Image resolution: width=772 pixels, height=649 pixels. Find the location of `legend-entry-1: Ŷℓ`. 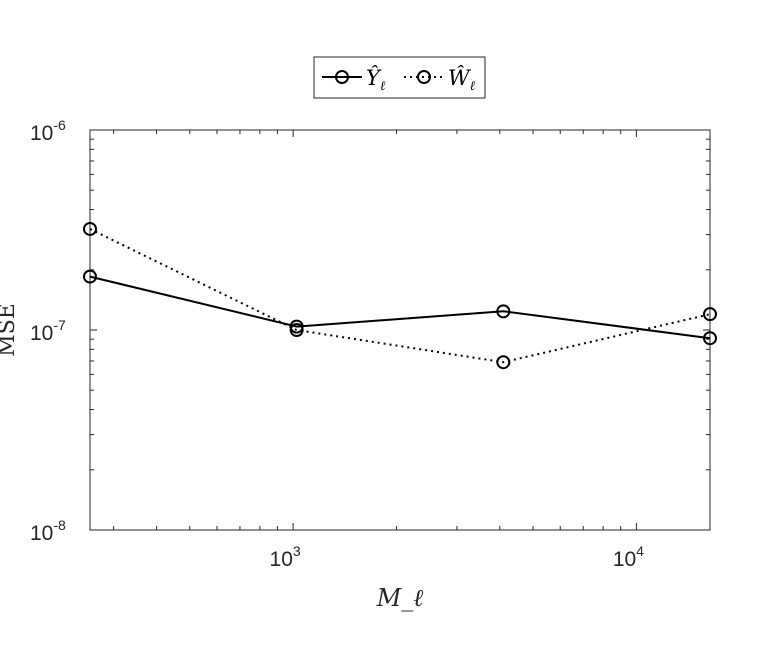

legend-entry-1: Ŷℓ is located at coordinates (354, 80).